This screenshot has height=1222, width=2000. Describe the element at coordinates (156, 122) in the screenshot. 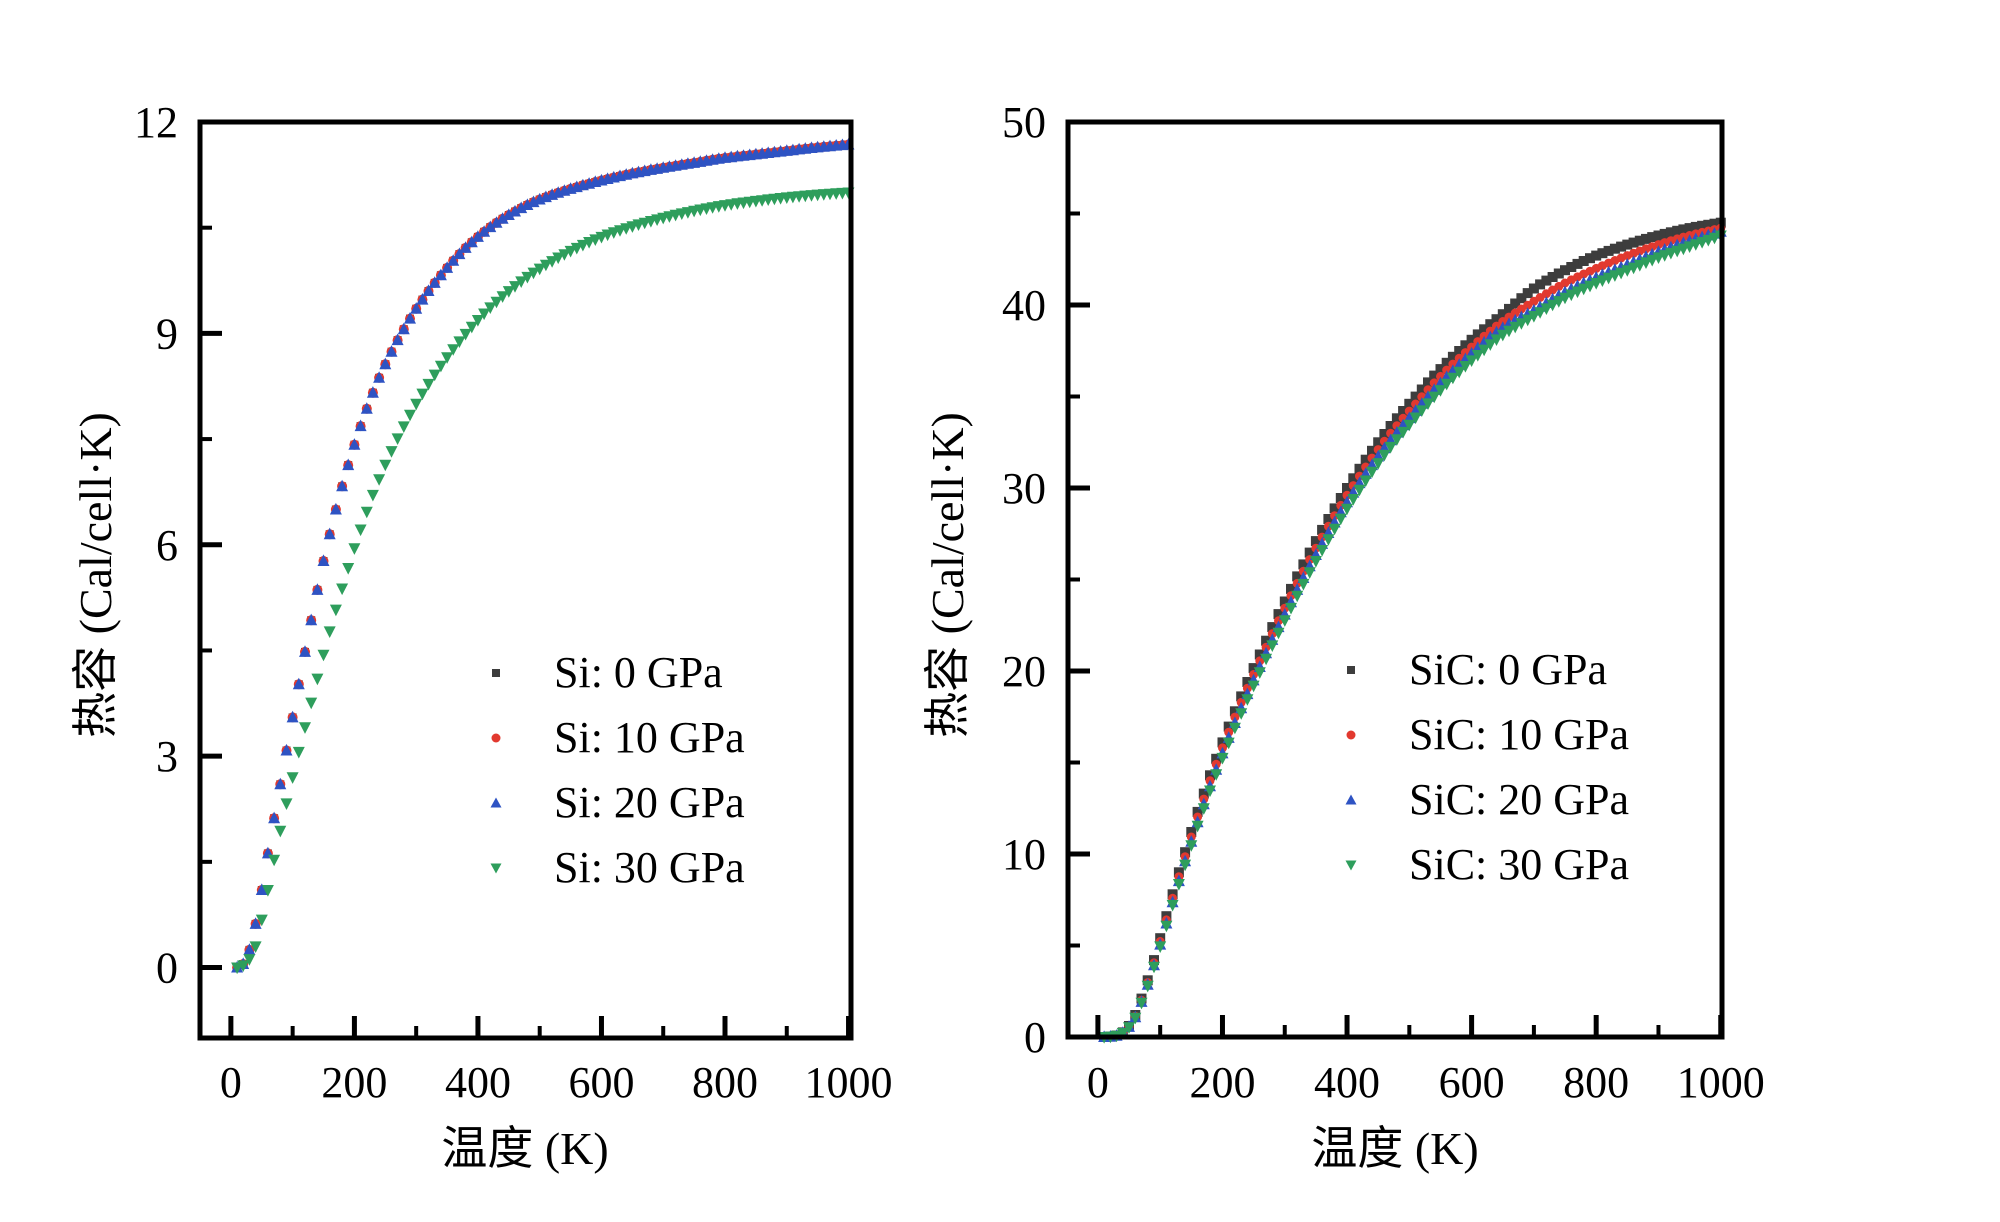

I see `y-tick-label: 12` at that location.